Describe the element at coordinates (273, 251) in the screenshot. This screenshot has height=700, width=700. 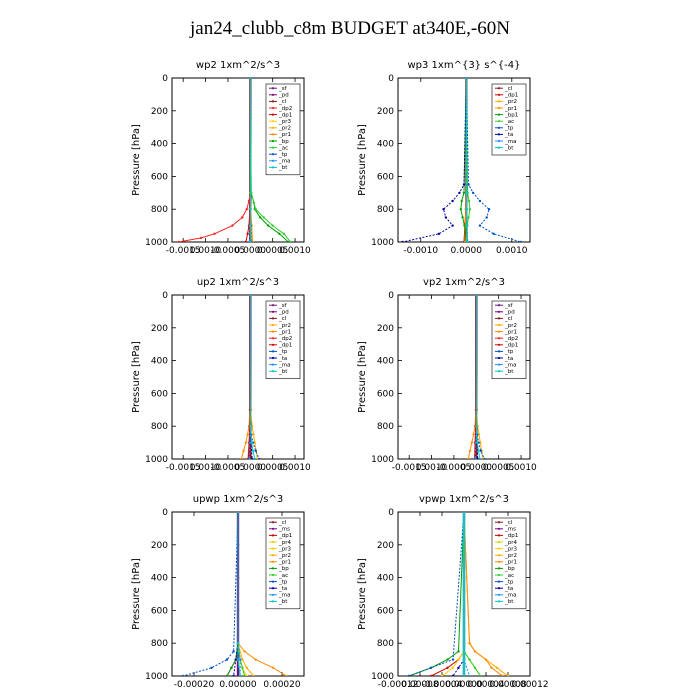
I see `x-tick-label: 0.0005` at that location.